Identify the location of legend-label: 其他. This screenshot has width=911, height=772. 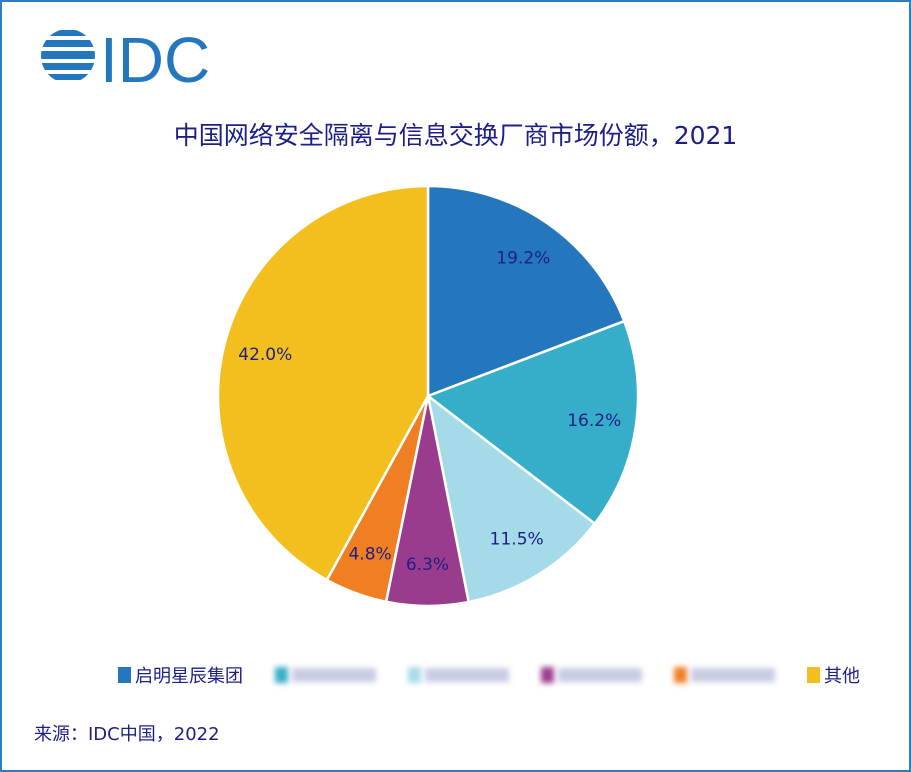
(842, 676).